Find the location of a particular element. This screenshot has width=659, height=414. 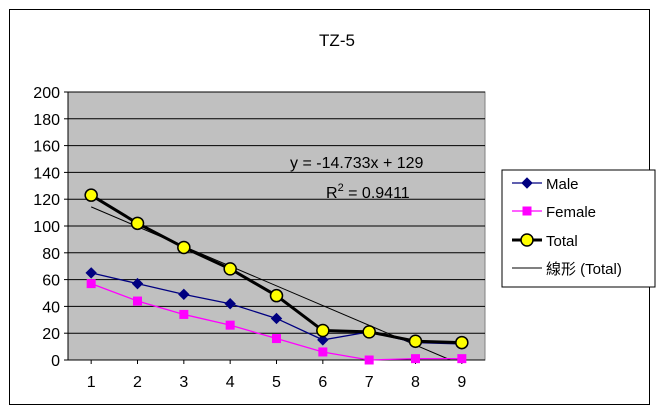

y-tick-label: 160 is located at coordinates (46, 147).